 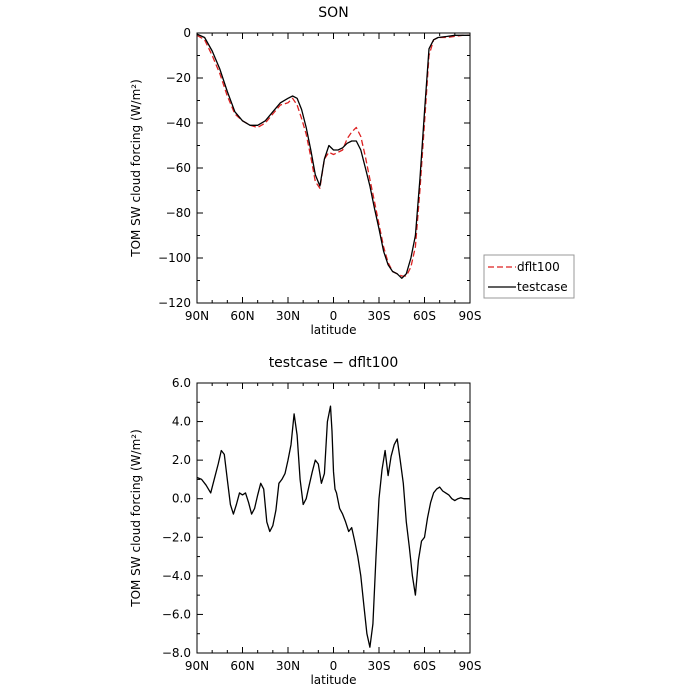 What do you see at coordinates (178, 168) in the screenshot?
I see `y-tick-label: −60` at bounding box center [178, 168].